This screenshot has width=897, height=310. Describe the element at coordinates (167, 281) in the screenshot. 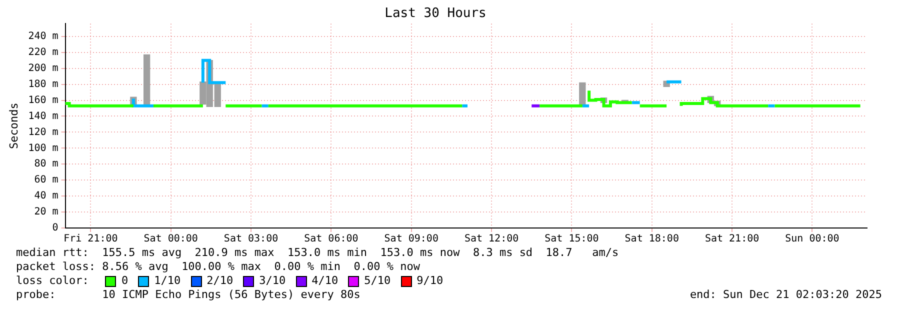

I see `legend-label: 1/10` at that location.